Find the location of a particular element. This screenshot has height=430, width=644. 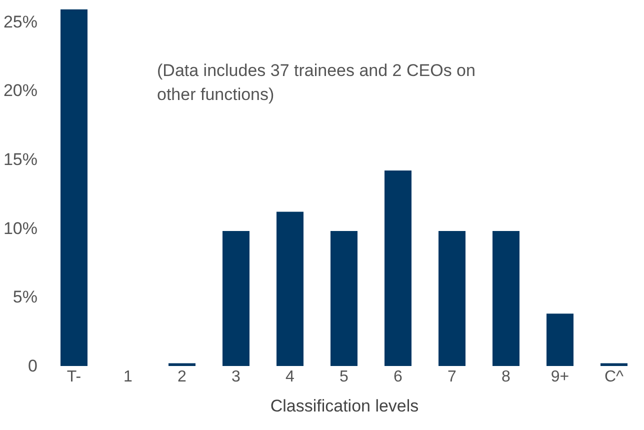

x-tick-label: 6 is located at coordinates (398, 377).